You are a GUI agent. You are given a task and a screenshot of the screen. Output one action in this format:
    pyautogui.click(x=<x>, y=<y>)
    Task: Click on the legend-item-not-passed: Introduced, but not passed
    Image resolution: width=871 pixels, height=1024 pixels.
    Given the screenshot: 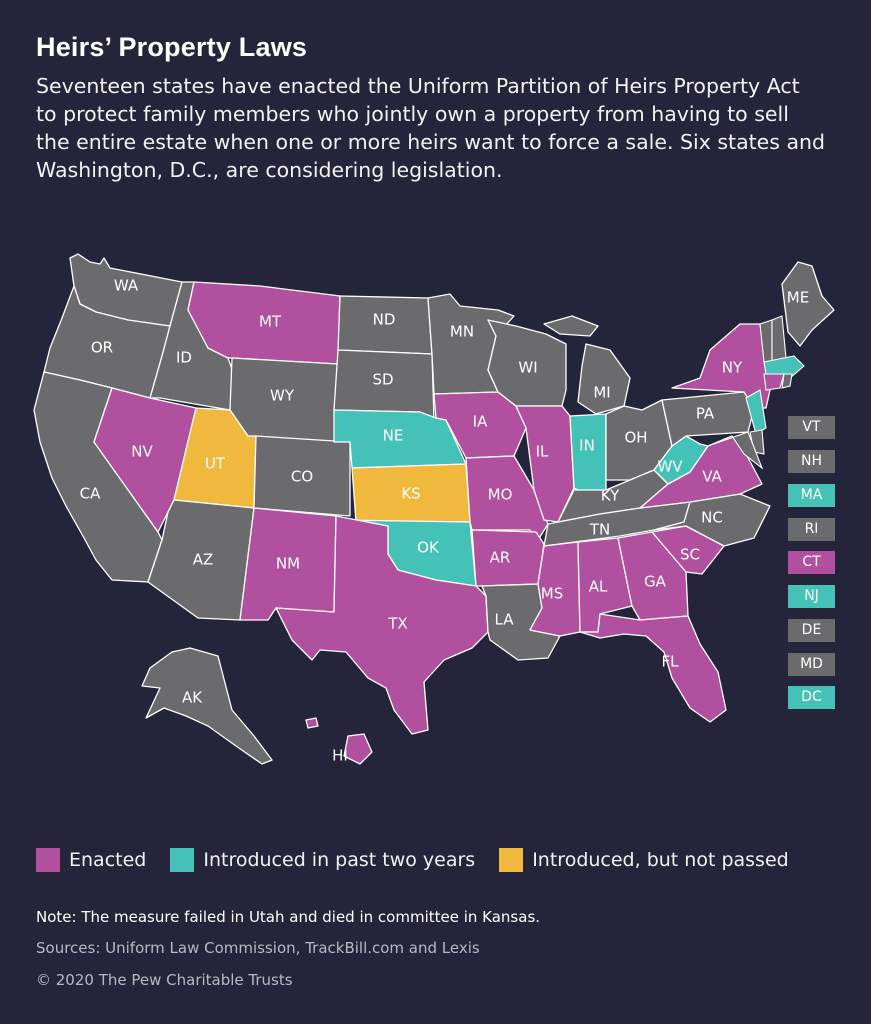 What is the action you would take?
    pyautogui.click(x=644, y=860)
    